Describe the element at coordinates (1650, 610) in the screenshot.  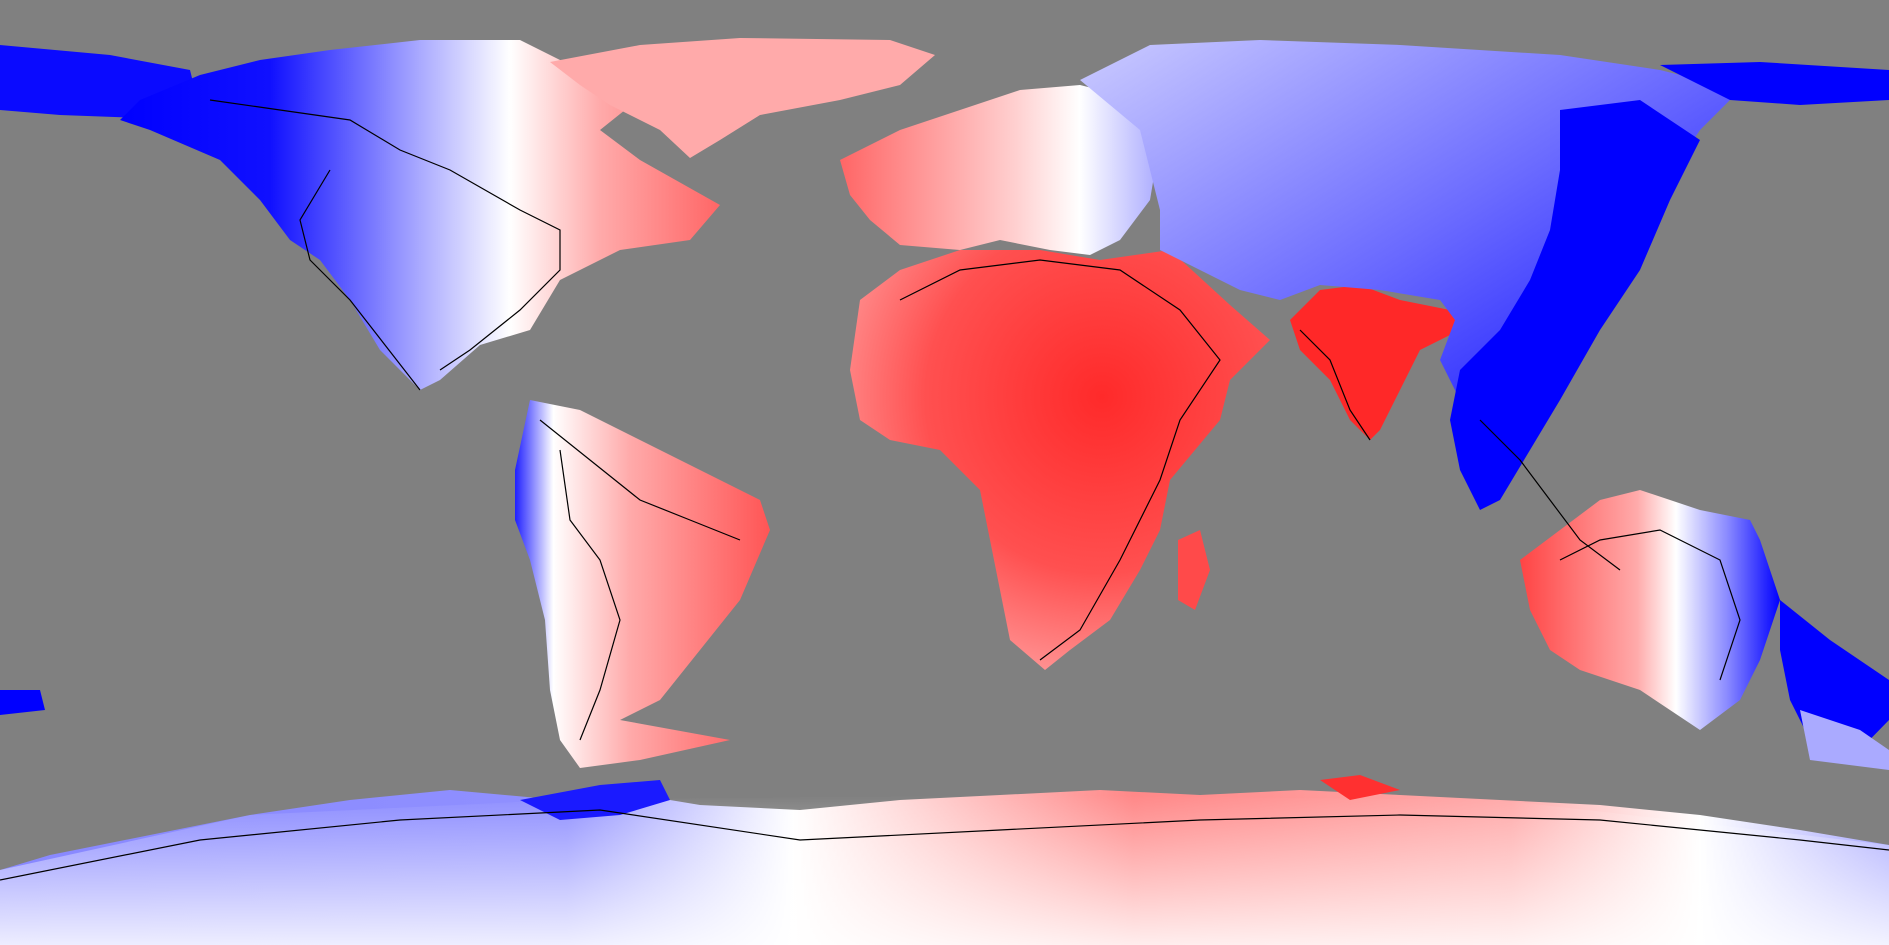
I see `region-australia` at that location.